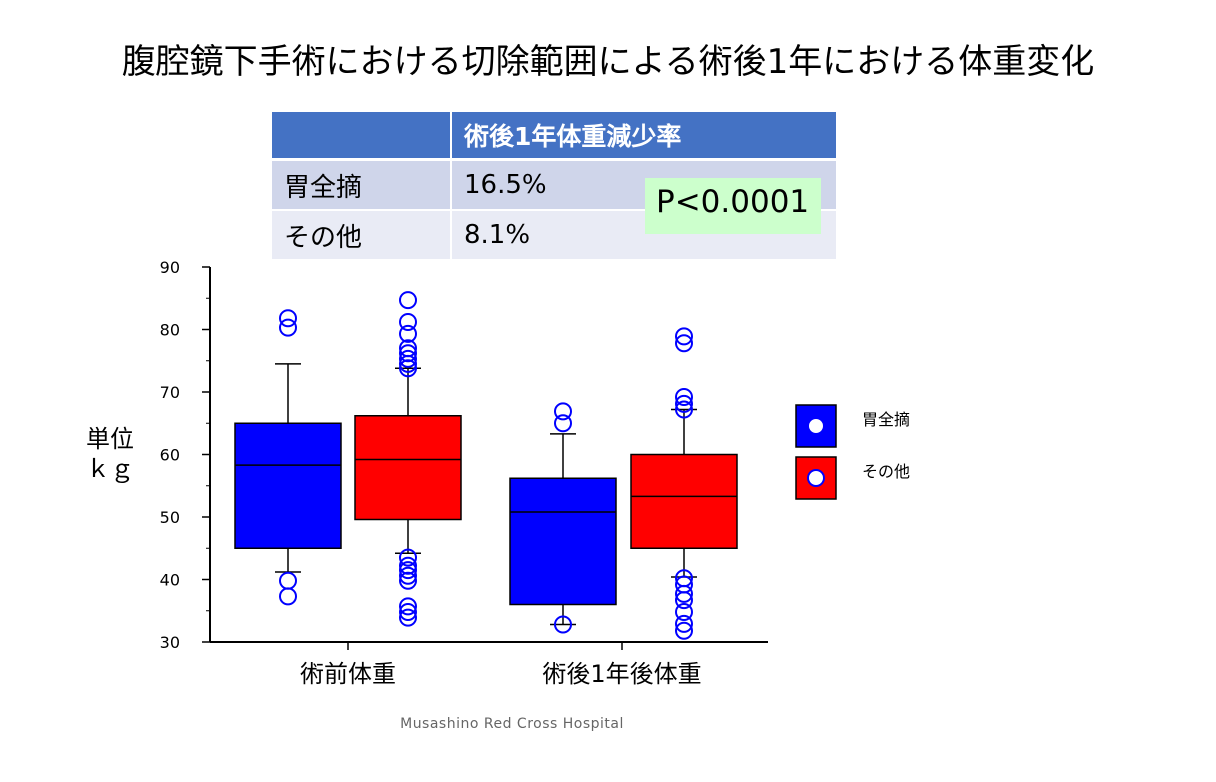 The width and height of the screenshot is (1216, 782). I want to click on table-header-blank, so click(362, 136).